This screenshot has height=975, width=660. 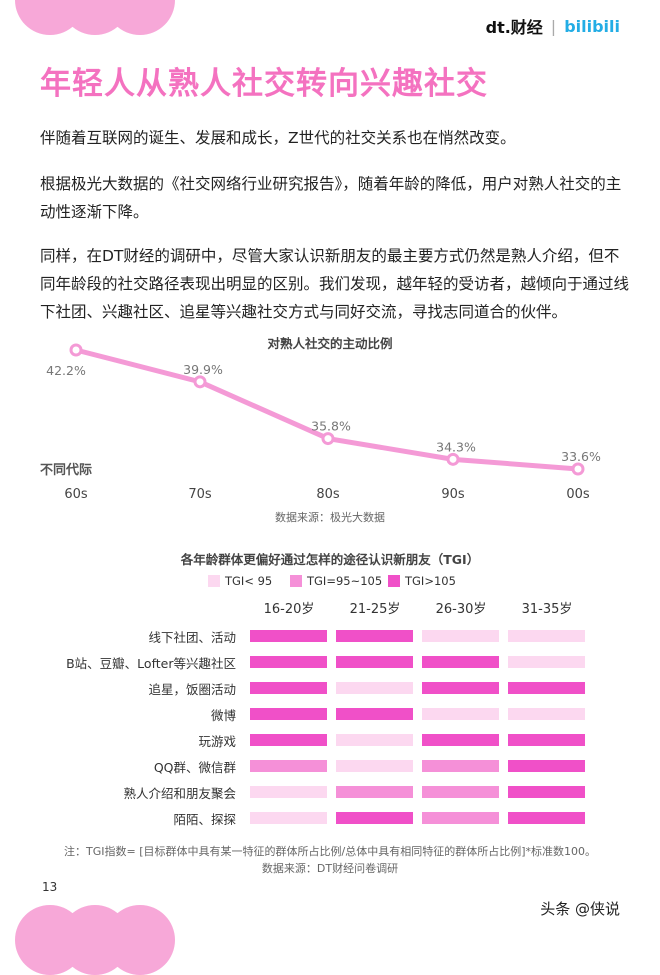 I want to click on column-header: 31-35岁, so click(x=547, y=609).